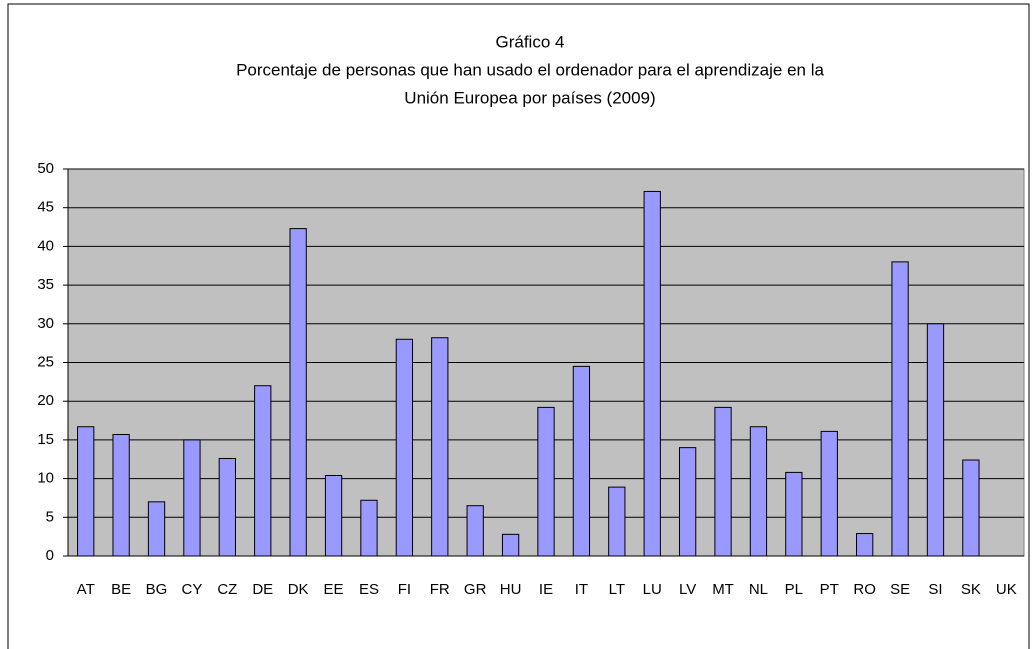 The width and height of the screenshot is (1033, 649). Describe the element at coordinates (86, 589) in the screenshot. I see `x-tick-label: AT` at that location.